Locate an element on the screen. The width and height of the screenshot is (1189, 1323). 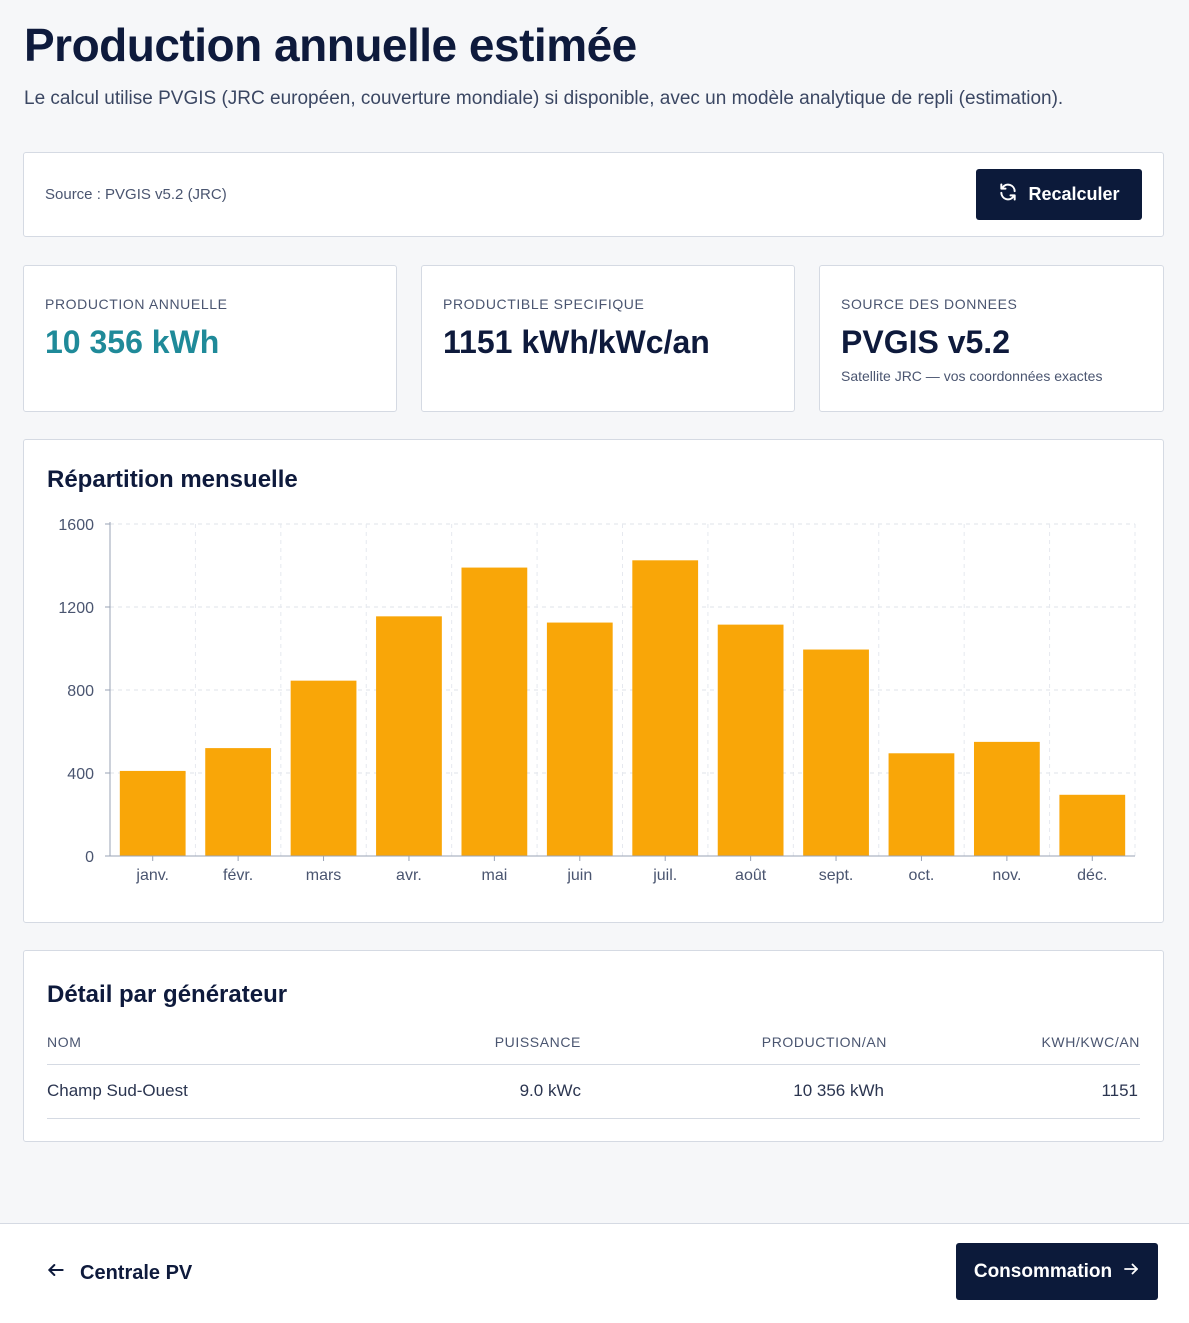
recalculate-button: Recalculer is located at coordinates (1059, 194).